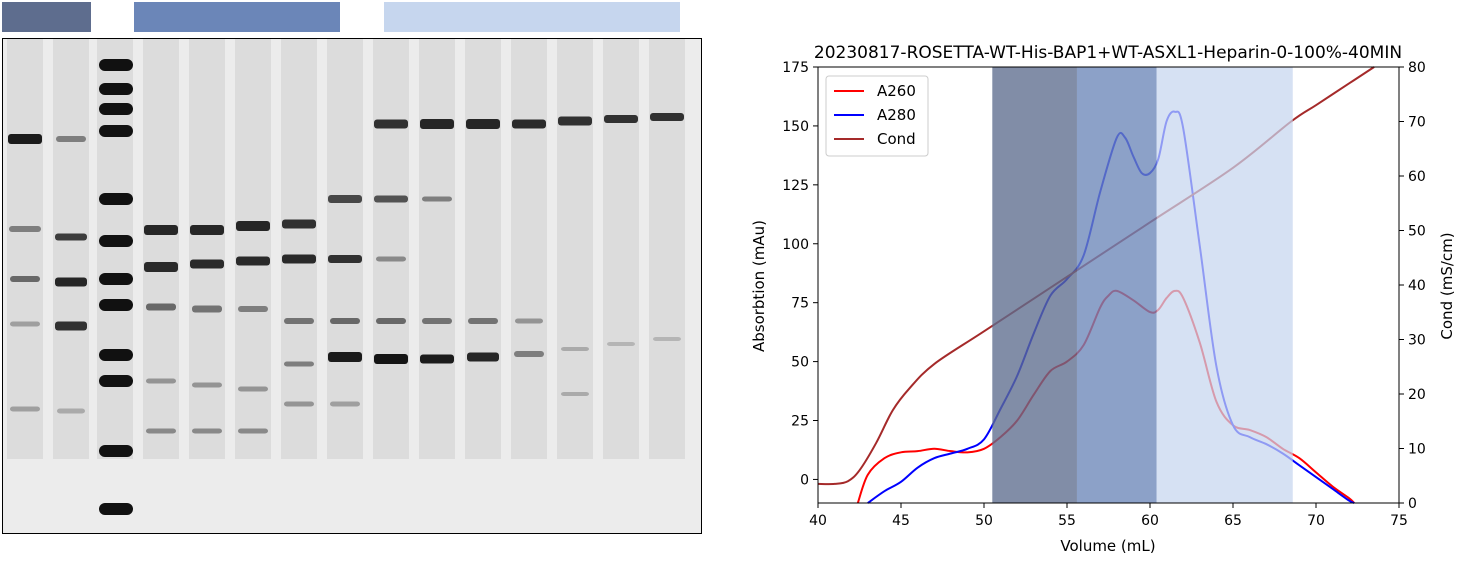 The height and width of the screenshot is (566, 1476). What do you see at coordinates (795, 245) in the screenshot?
I see `y-tick-label: 100` at bounding box center [795, 245].